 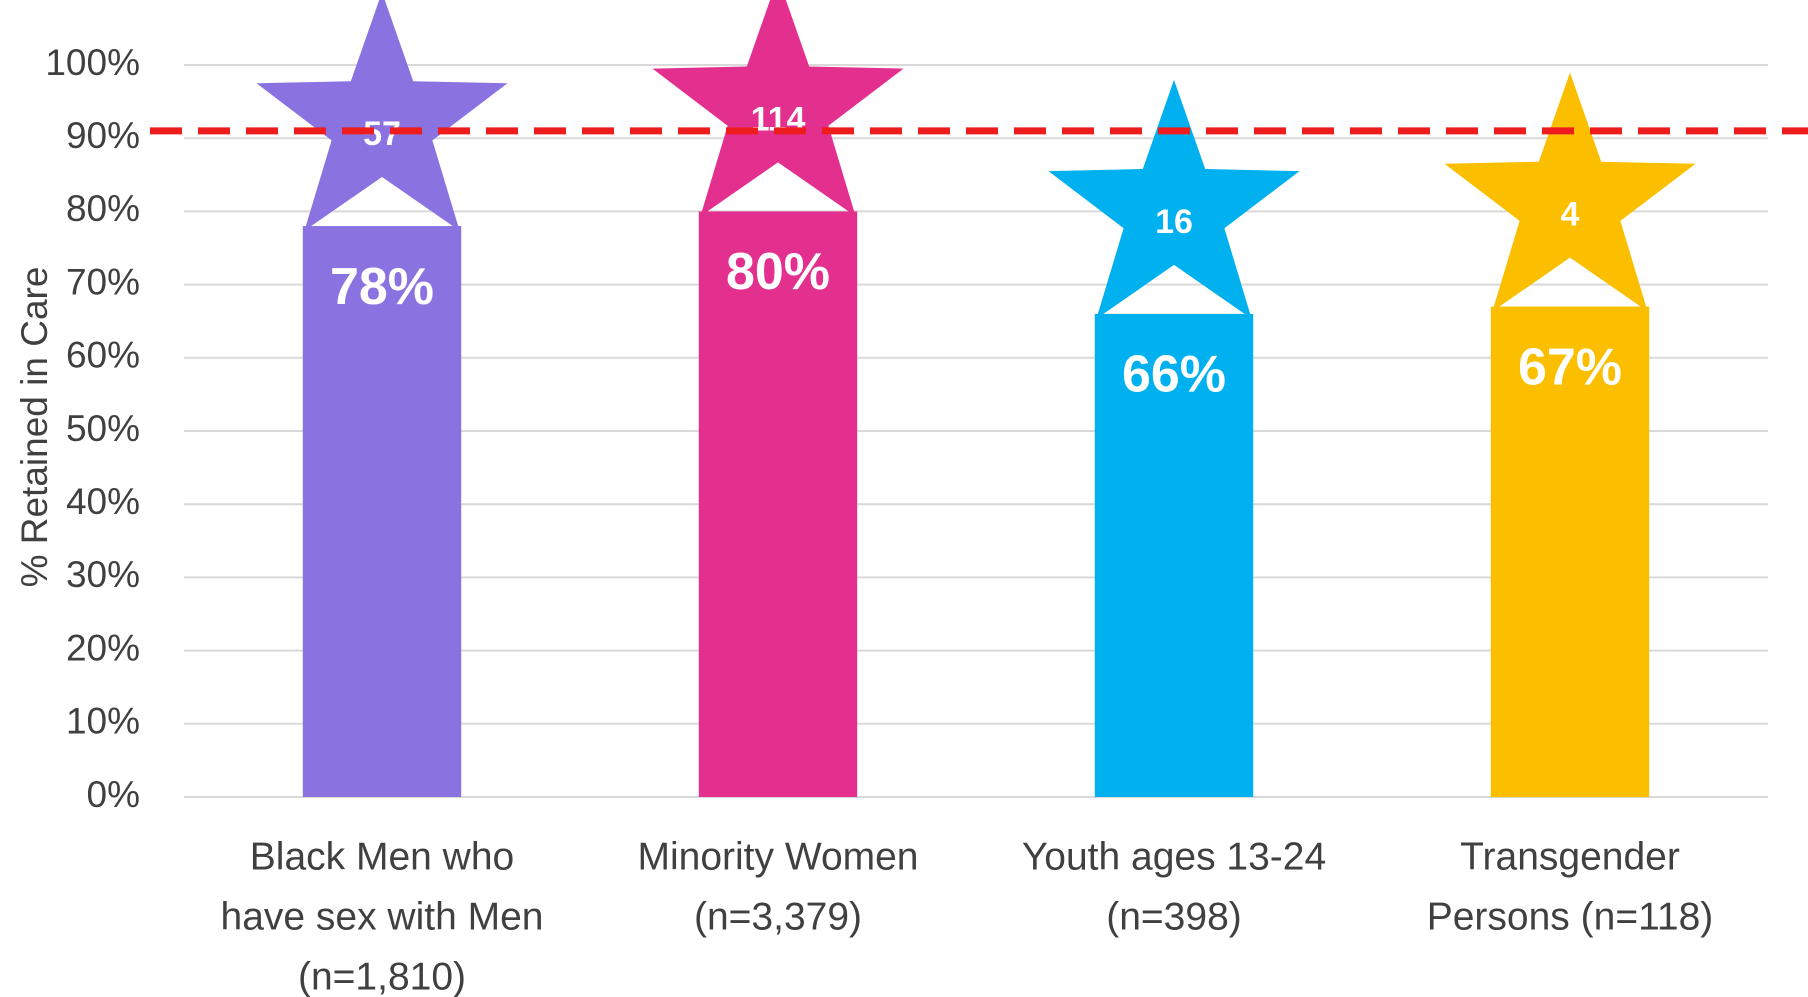 What do you see at coordinates (103, 501) in the screenshot?
I see `y-tick-label: 40%` at bounding box center [103, 501].